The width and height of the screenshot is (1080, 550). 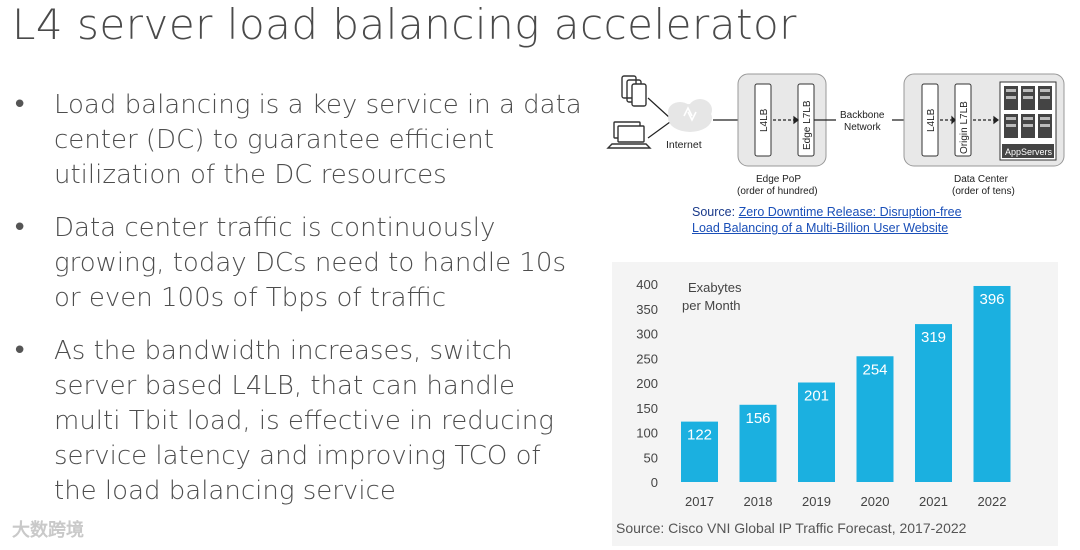 What do you see at coordinates (933, 501) in the screenshot?
I see `x-tick-label: 2021` at bounding box center [933, 501].